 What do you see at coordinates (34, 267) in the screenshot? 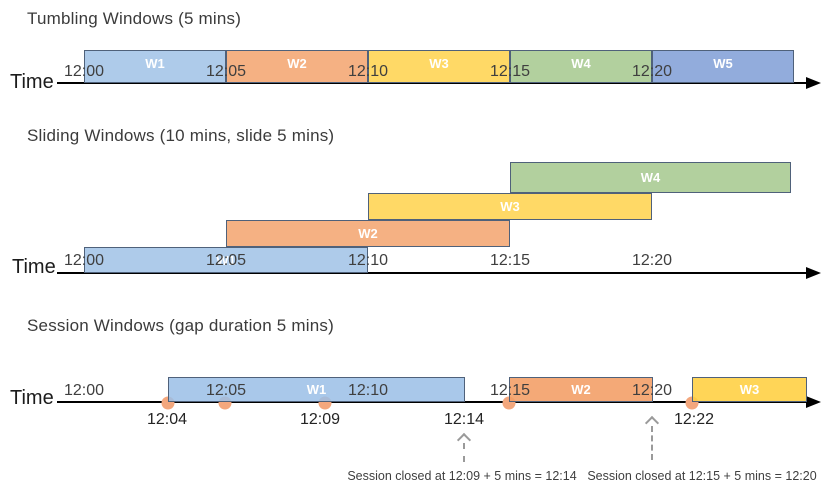
I see `sliding-time-axis-label: Time` at bounding box center [34, 267].